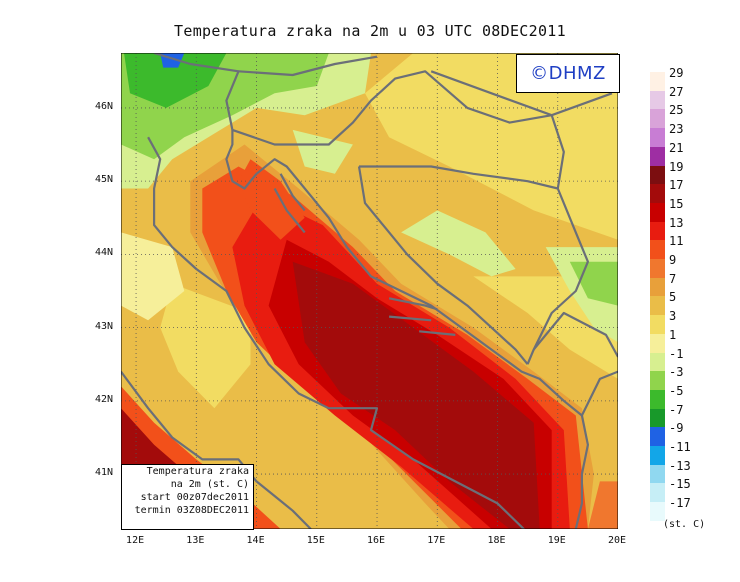 Image resolution: width=740 pixels, height=582 pixels. What do you see at coordinates (135, 540) in the screenshot?
I see `lon-tick-label: 12E` at bounding box center [135, 540].